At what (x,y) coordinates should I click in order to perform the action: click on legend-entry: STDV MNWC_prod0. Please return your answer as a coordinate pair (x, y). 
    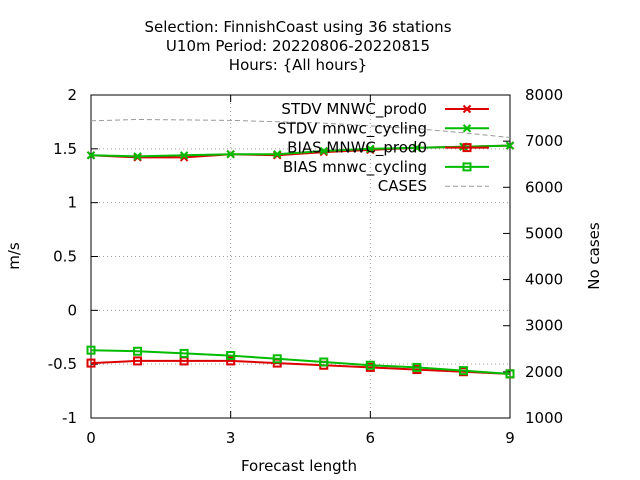
    Looking at the image, I should click on (385, 109).